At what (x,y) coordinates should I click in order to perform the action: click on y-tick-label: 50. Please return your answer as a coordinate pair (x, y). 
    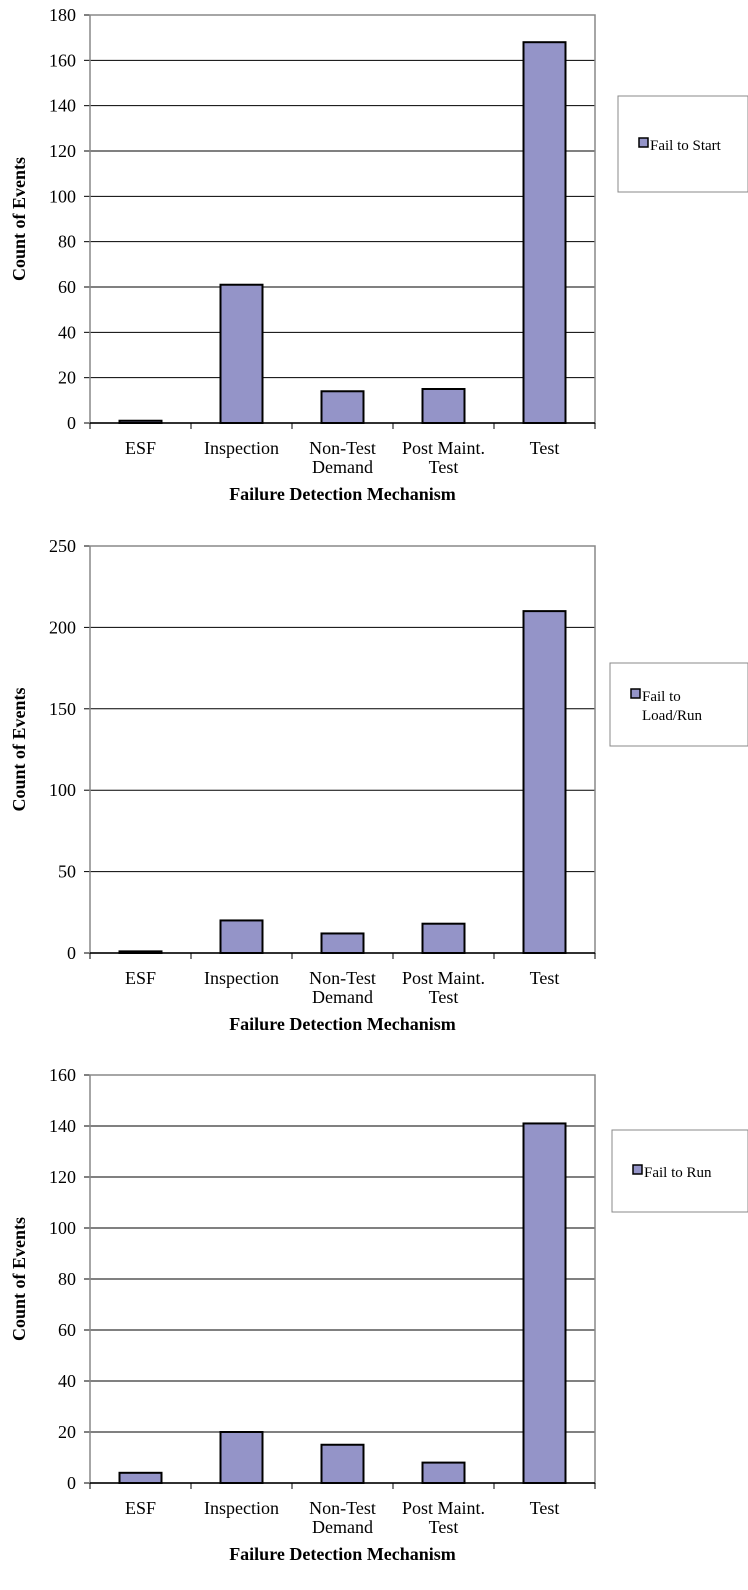
    Looking at the image, I should click on (67, 872).